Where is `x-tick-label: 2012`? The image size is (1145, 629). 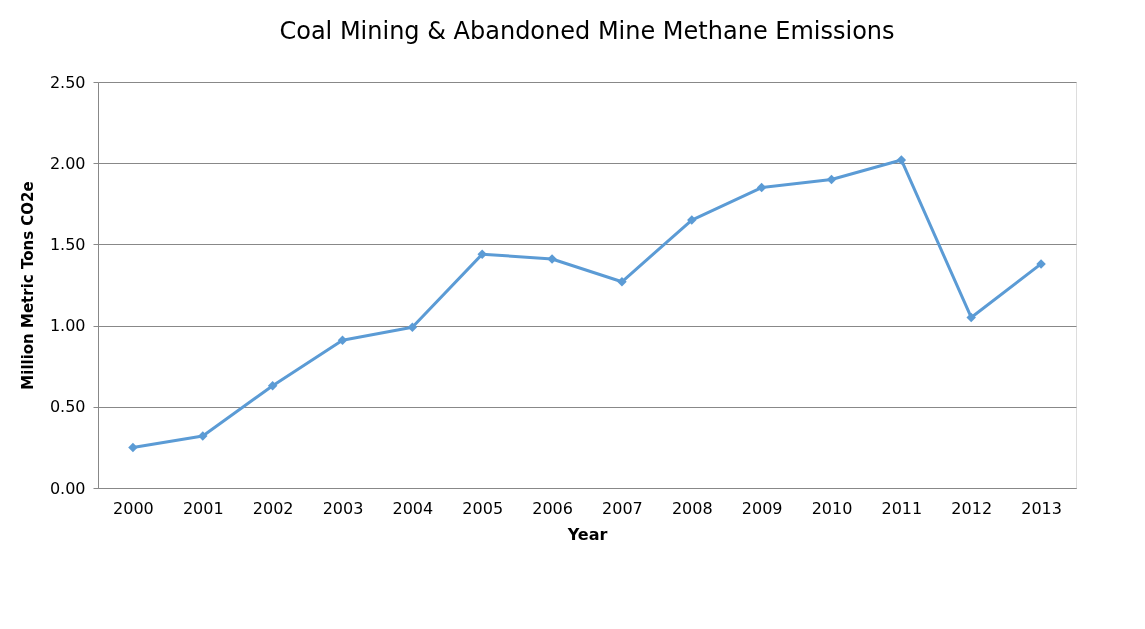
x-tick-label: 2012 is located at coordinates (972, 508).